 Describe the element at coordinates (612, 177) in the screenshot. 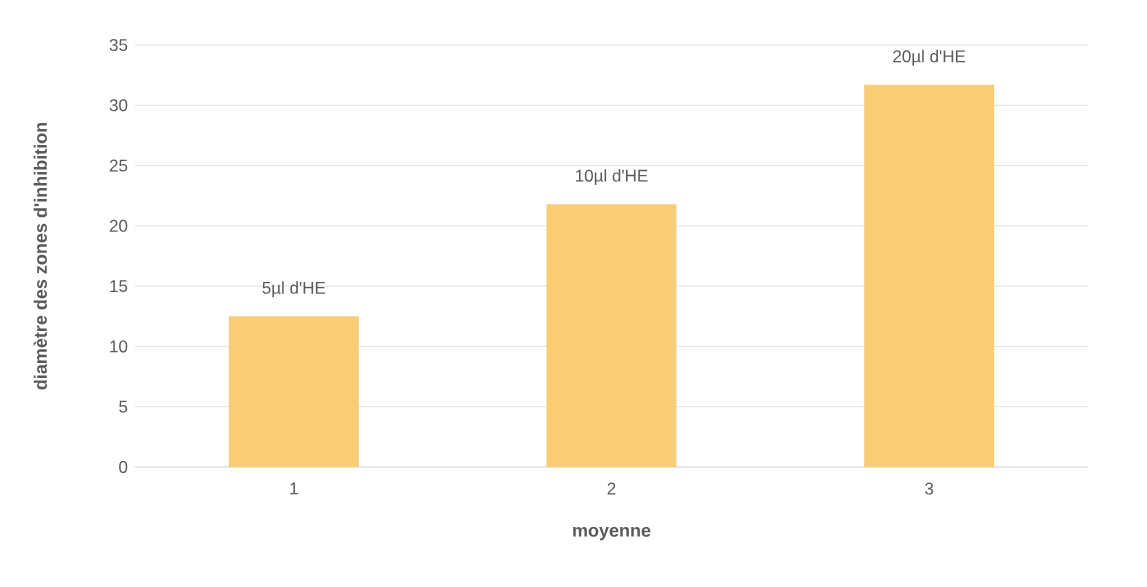

I see `annotation: 10µl d'HE` at that location.